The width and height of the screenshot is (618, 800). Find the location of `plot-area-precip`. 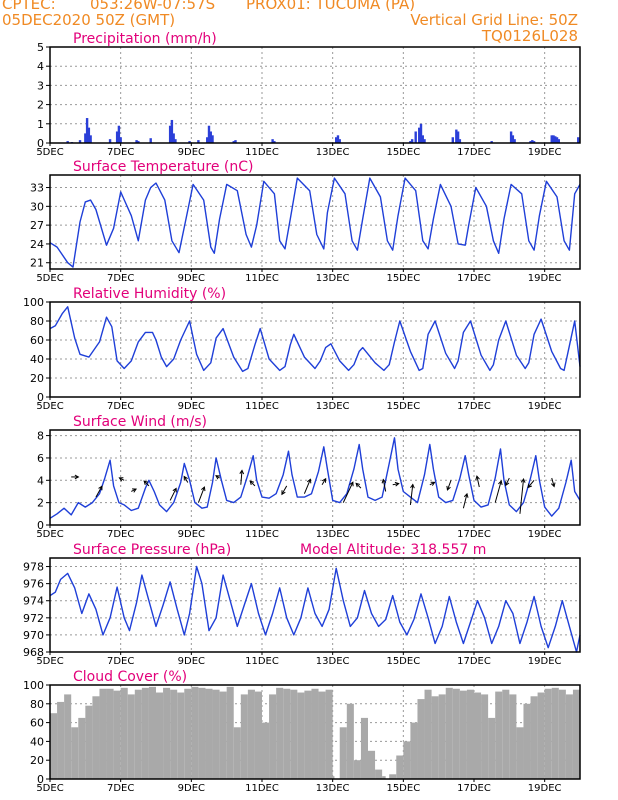

plot-area-precip is located at coordinates (315, 95).